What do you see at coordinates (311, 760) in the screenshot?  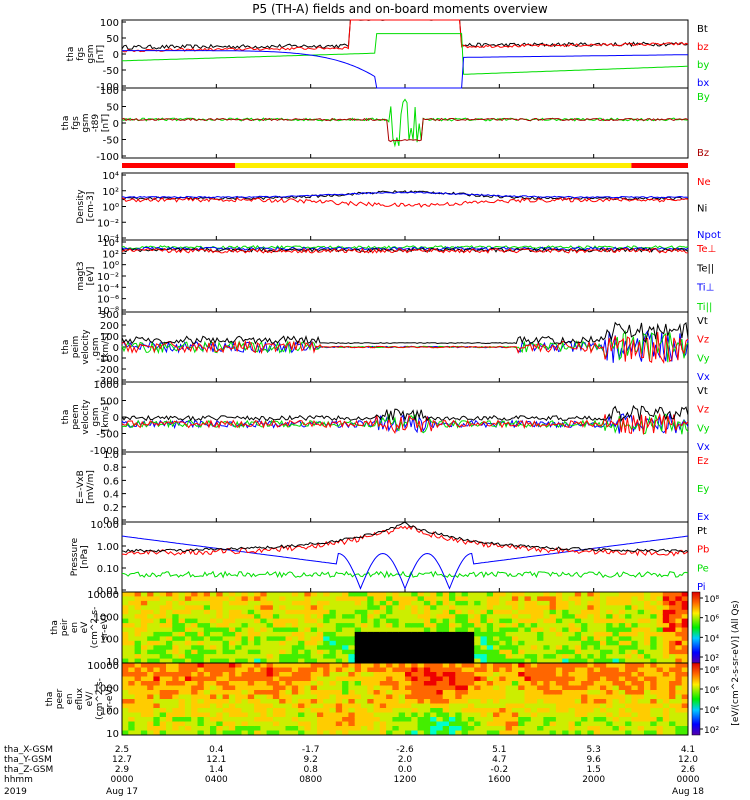 I see `x-tick-value: 9.2` at bounding box center [311, 760].